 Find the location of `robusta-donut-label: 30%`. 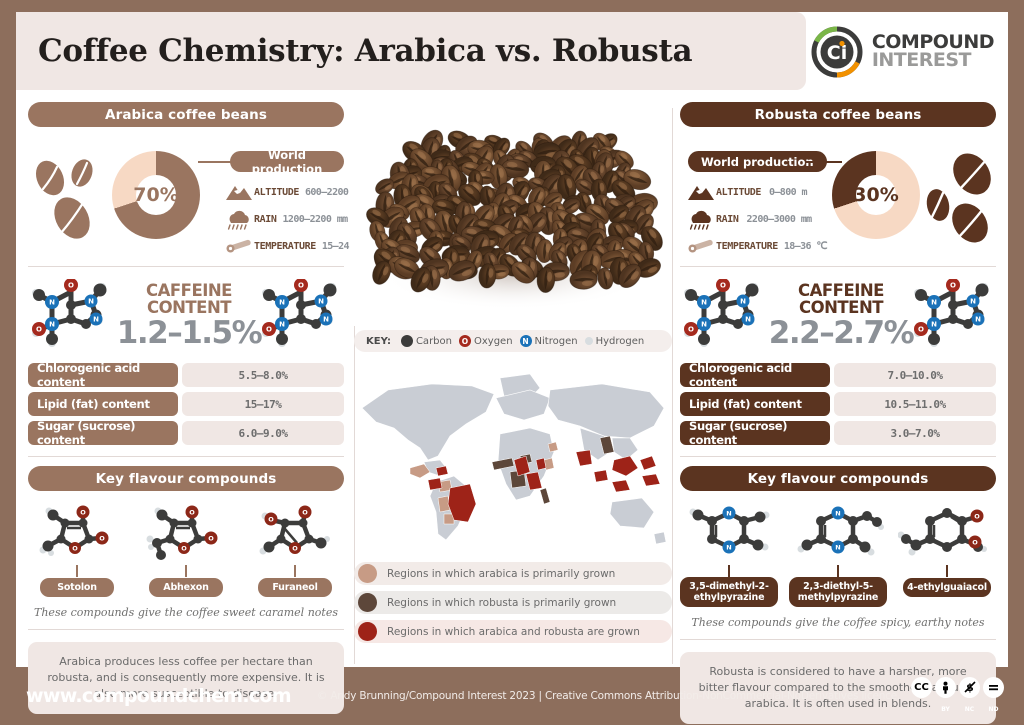

robusta-donut-label: 30% is located at coordinates (876, 195).